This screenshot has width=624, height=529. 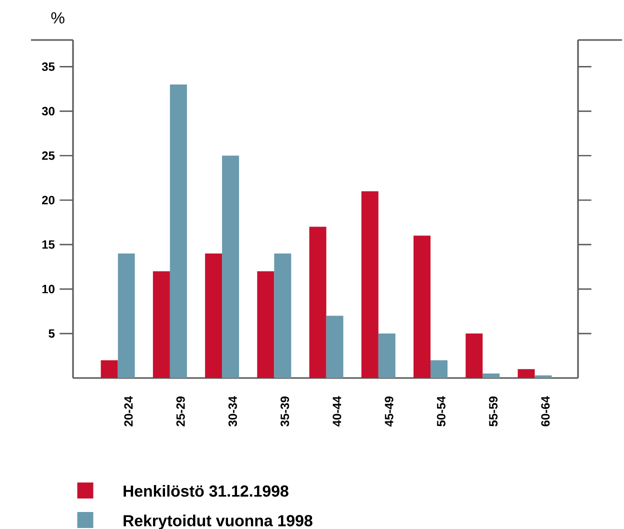 I want to click on x-tick-label: 20-24, so click(x=128, y=411).